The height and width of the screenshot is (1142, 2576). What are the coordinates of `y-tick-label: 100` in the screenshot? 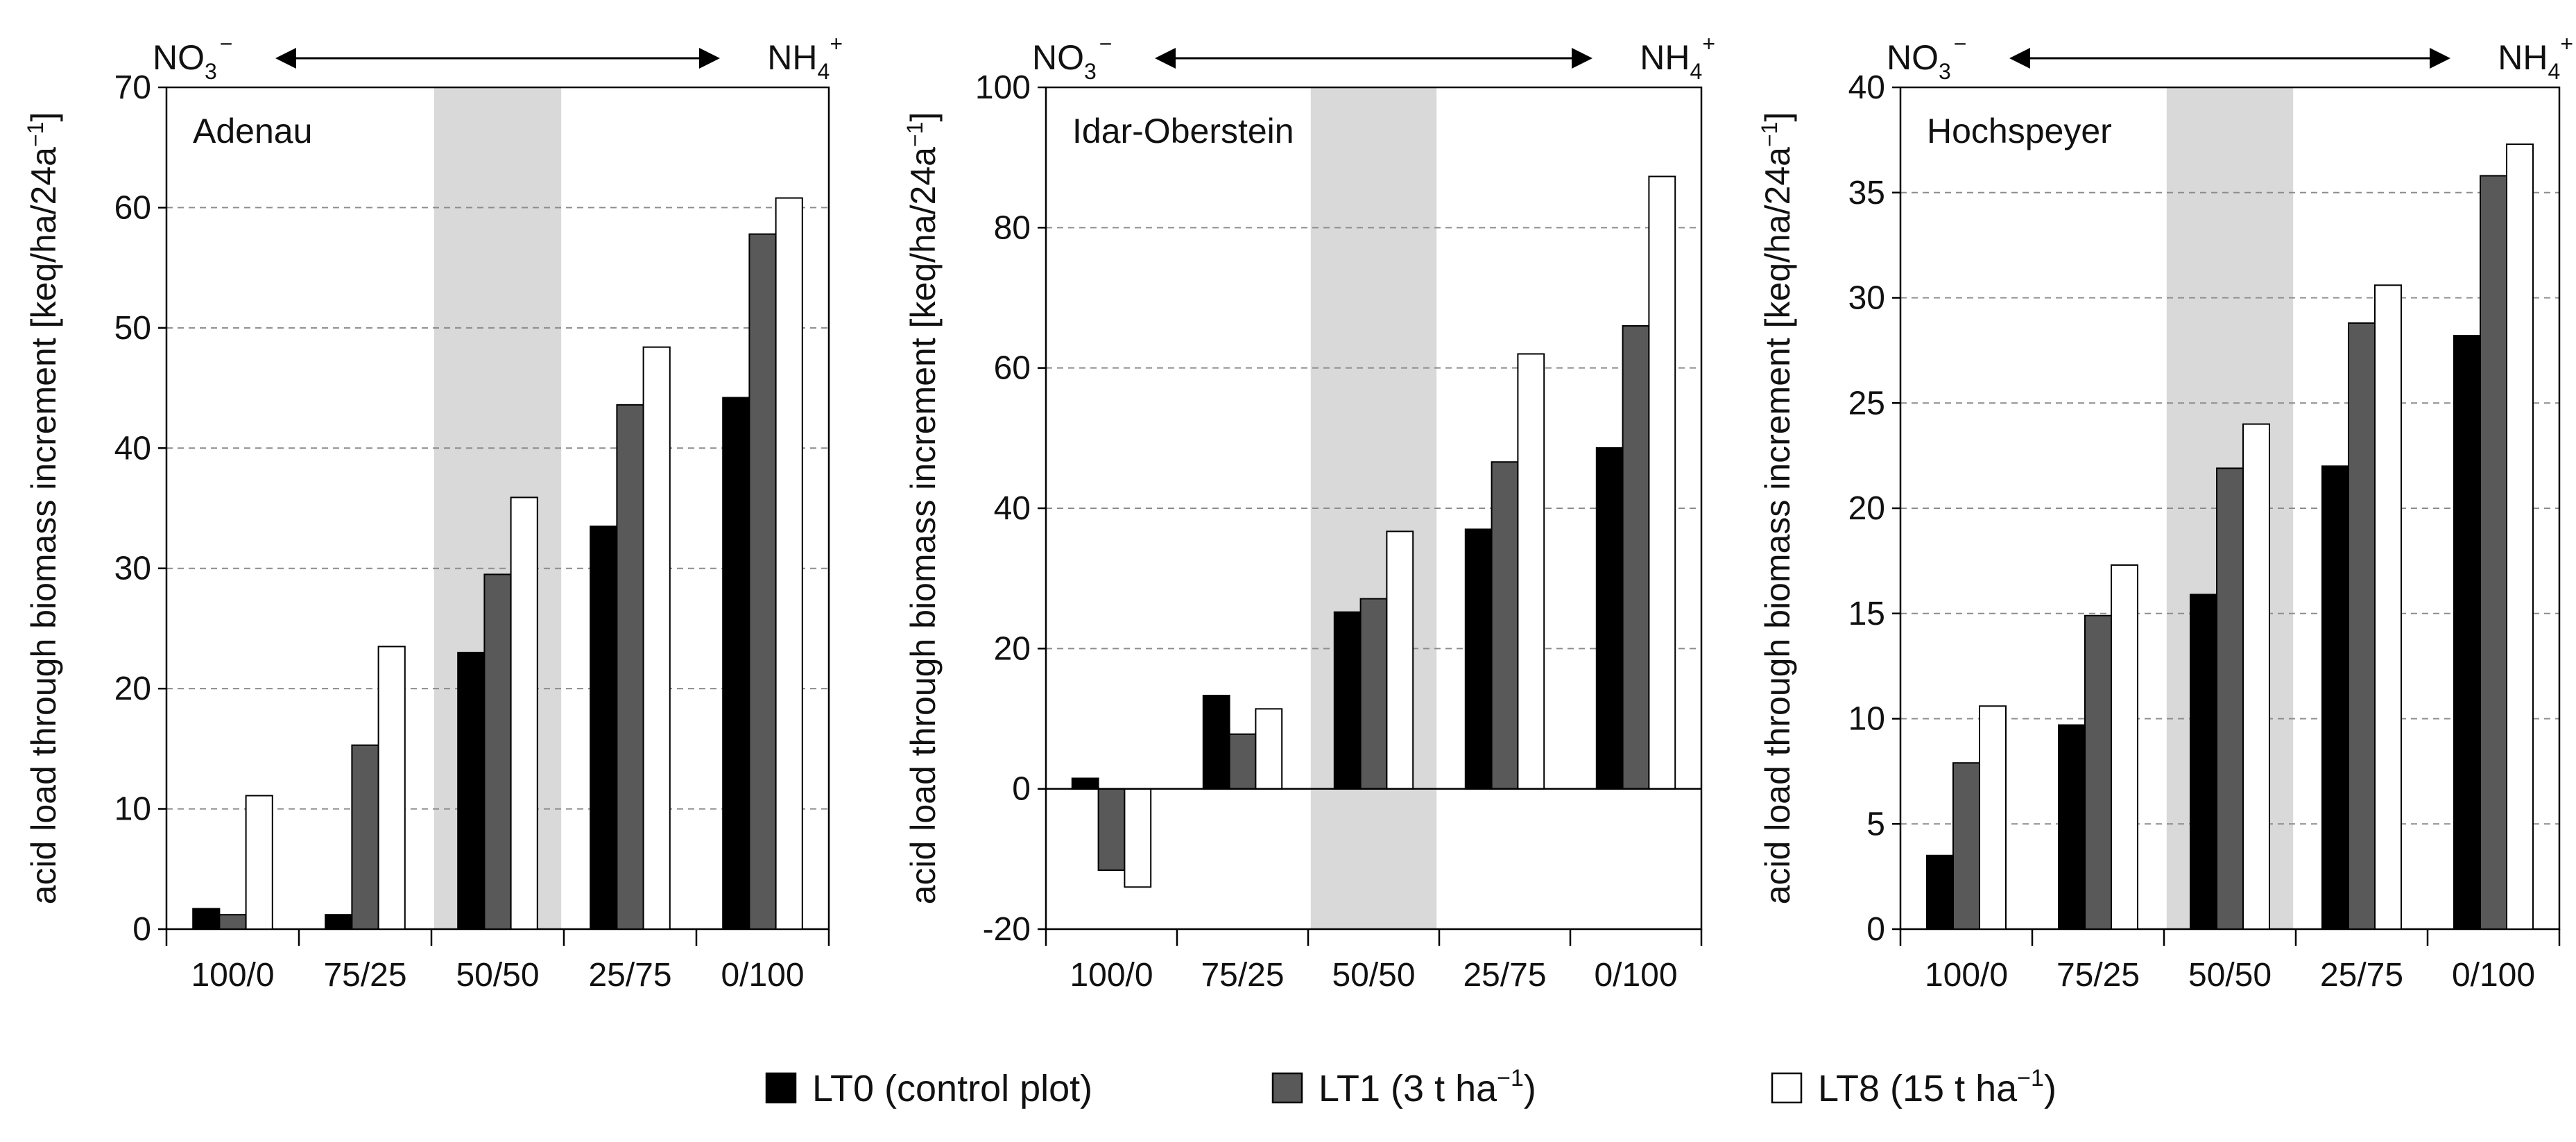 It's located at (1003, 87).